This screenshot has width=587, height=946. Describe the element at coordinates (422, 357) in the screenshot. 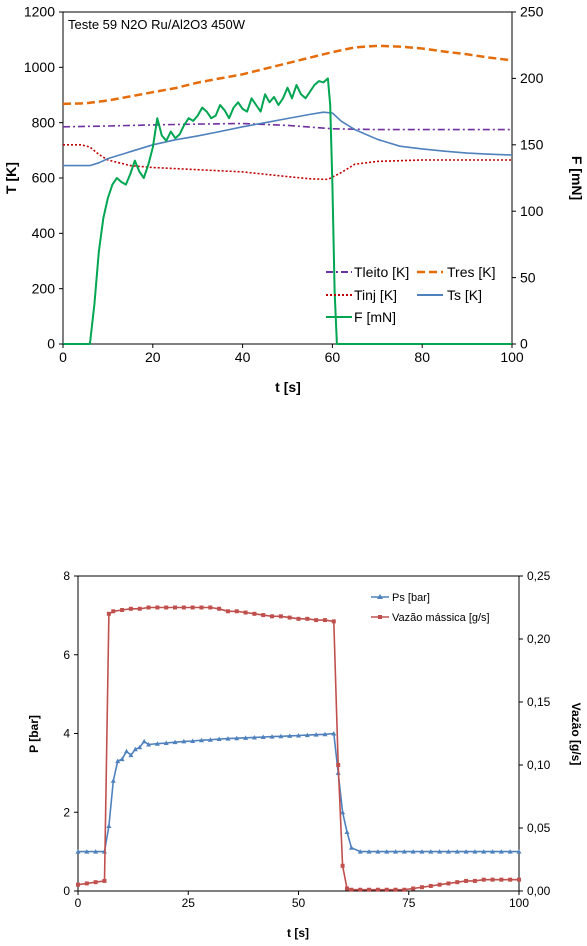

I see `x-tick-label: 80` at that location.